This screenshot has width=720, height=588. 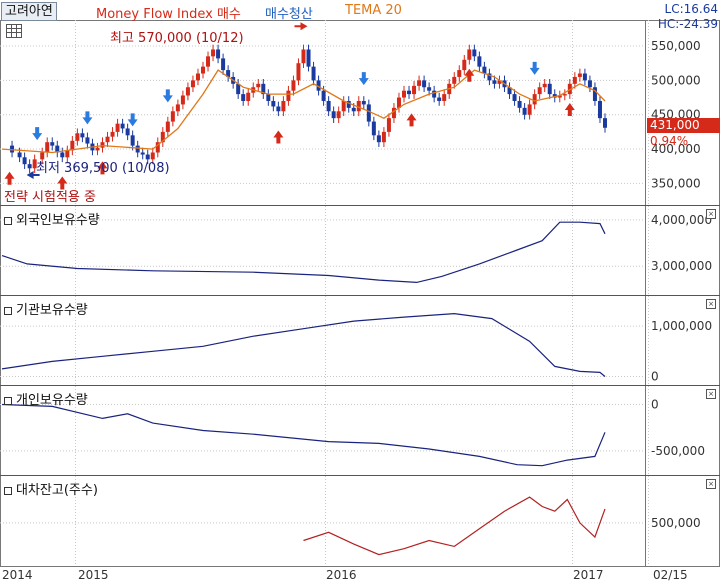 I want to click on tema-line, so click(x=303, y=111).